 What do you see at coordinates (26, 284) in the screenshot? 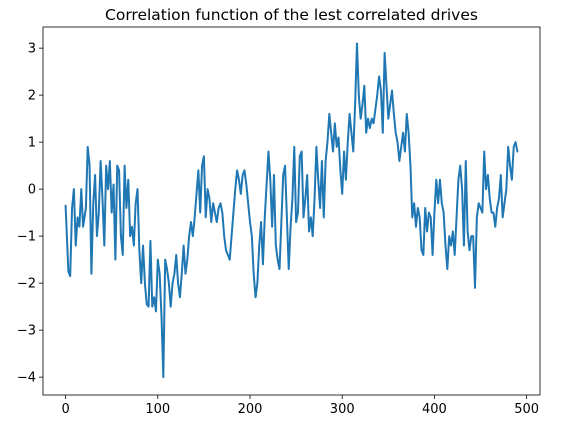
I see `y-tick-label: −2` at bounding box center [26, 284].